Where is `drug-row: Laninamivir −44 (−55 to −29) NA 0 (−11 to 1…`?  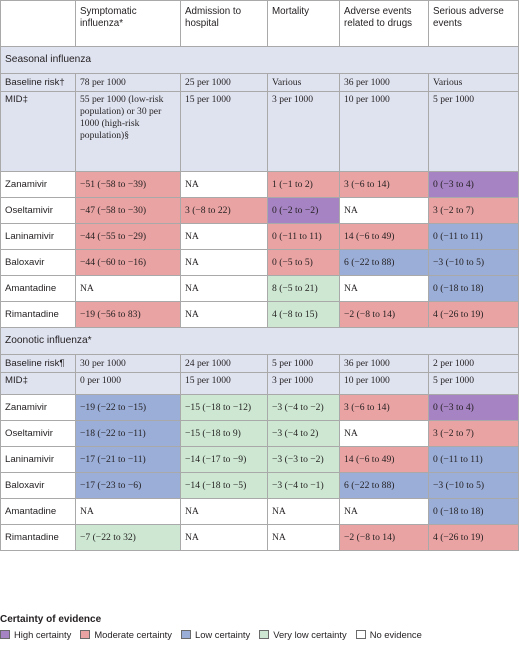 drug-row: Laninamivir −44 (−55 to −29) NA 0 (−11 to 1… is located at coordinates (259, 236).